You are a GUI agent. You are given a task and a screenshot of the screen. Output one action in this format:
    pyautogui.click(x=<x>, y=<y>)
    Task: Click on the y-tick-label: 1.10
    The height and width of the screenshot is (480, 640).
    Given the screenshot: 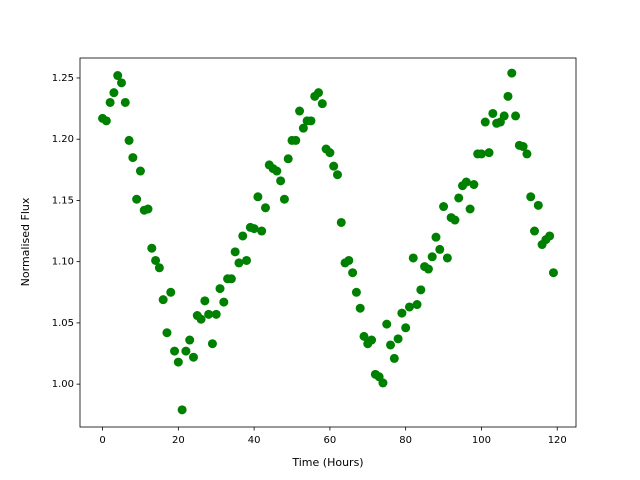 What is the action you would take?
    pyautogui.click(x=63, y=262)
    